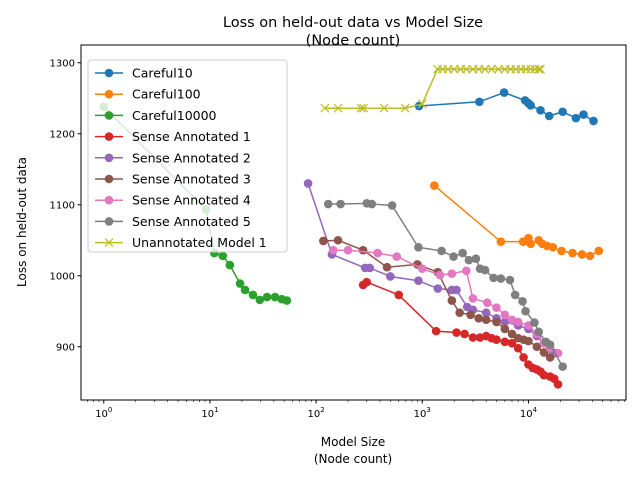 The image size is (640, 484). What do you see at coordinates (356, 410) in the screenshot?
I see `x-axis: 10⁰ 10¹ 10² 10³ 10⁴` at bounding box center [356, 410].